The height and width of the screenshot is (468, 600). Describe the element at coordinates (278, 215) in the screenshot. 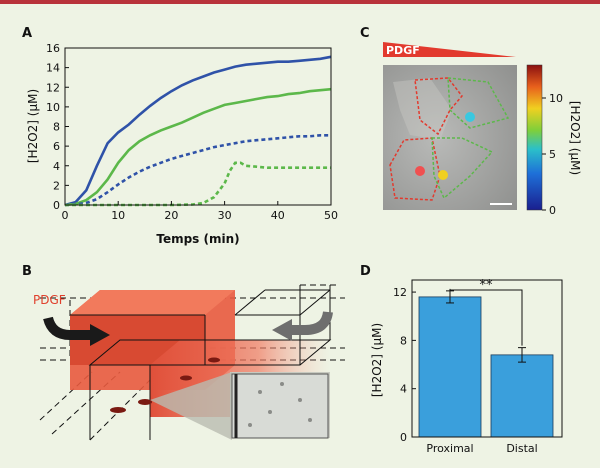

I see `x-tick-label: 40` at that location.